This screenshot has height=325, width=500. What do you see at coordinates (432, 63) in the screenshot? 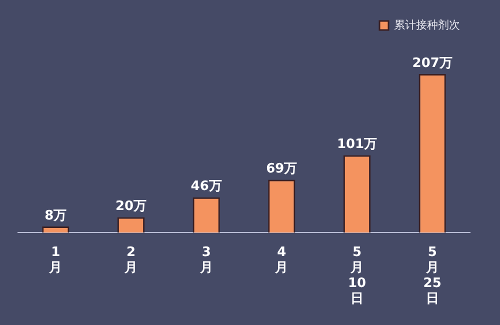
I see `data-label: 207万` at bounding box center [432, 63].